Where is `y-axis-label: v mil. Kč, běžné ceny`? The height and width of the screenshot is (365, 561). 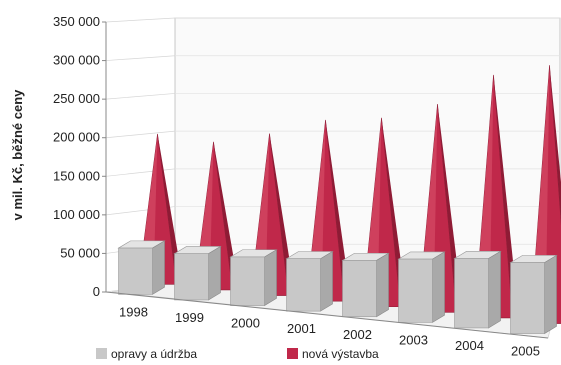
y-axis-label: v mil. Kč, běžné ceny is located at coordinates (17, 155).